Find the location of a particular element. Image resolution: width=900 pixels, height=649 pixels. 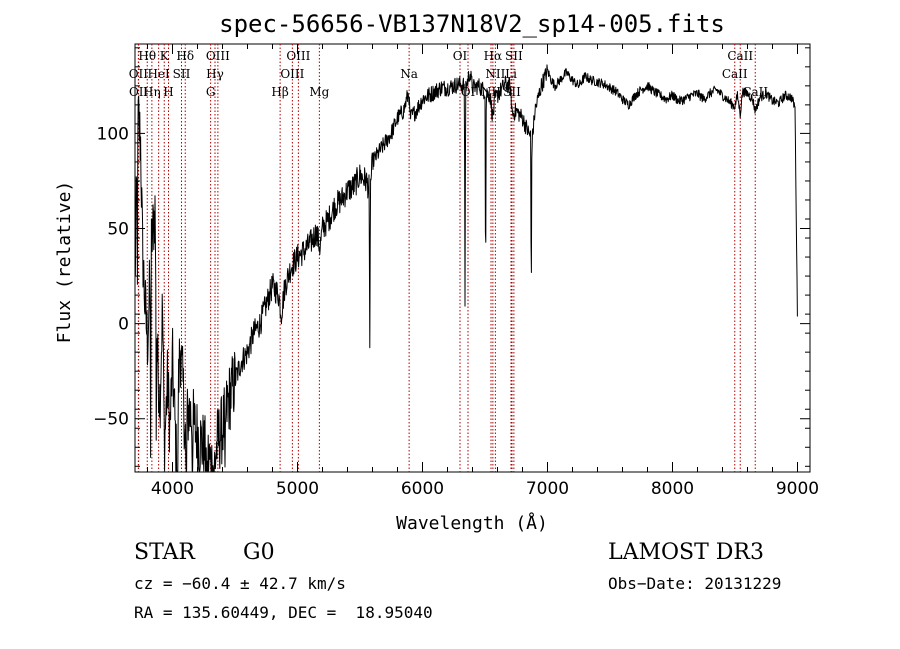

line-marker-label: G is located at coordinates (211, 92).